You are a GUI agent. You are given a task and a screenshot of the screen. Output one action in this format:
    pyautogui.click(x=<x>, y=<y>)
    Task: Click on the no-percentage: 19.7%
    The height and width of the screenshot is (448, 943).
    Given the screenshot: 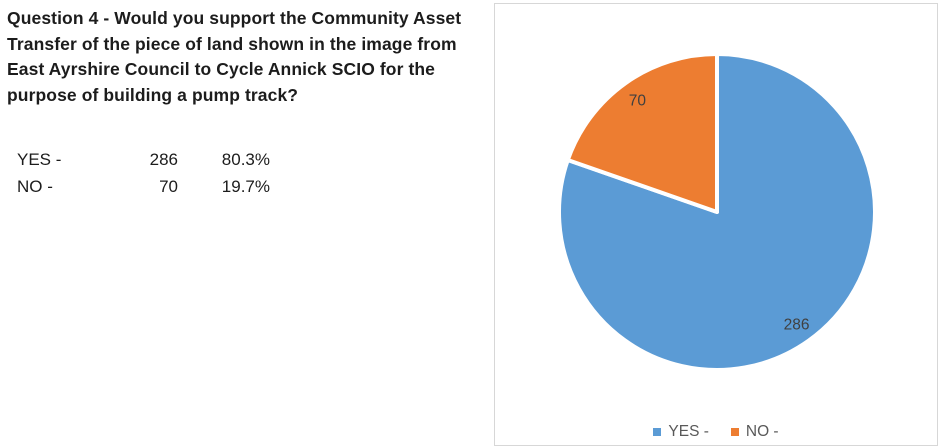 What is the action you would take?
    pyautogui.click(x=245, y=186)
    